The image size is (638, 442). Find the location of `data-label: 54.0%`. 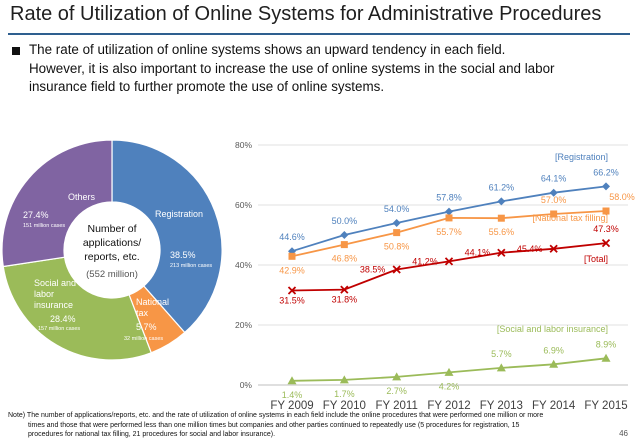

data-label: 54.0% is located at coordinates (397, 209).